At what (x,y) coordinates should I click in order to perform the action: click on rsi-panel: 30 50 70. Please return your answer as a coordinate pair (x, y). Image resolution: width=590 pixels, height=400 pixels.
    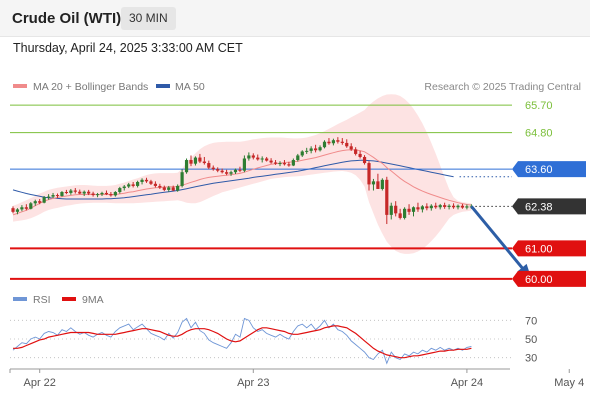
    Looking at the image, I should click on (273, 340).